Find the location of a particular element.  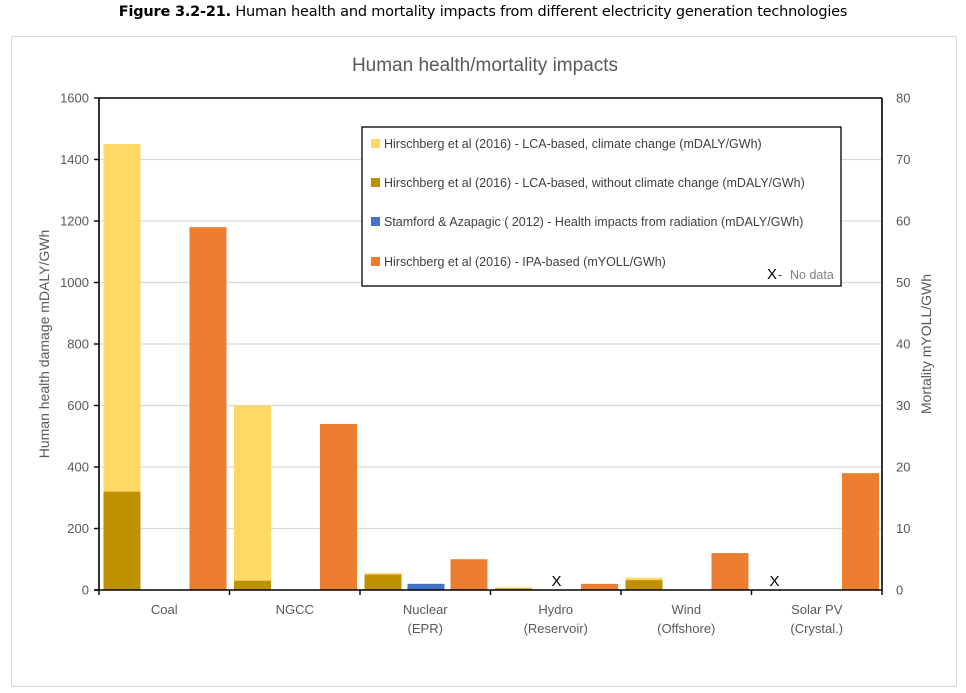

category-label: Wind is located at coordinates (686, 609).